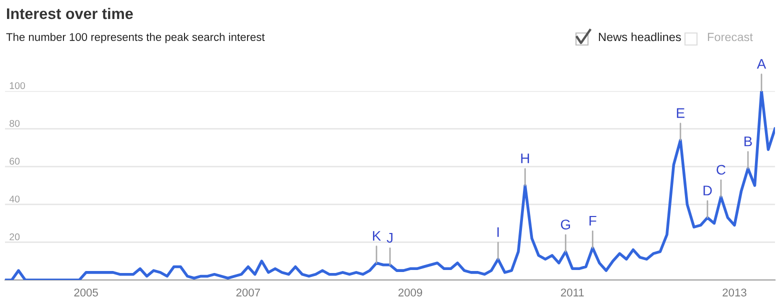 The image size is (783, 305). Describe the element at coordinates (680, 113) in the screenshot. I see `annotation: E` at that location.